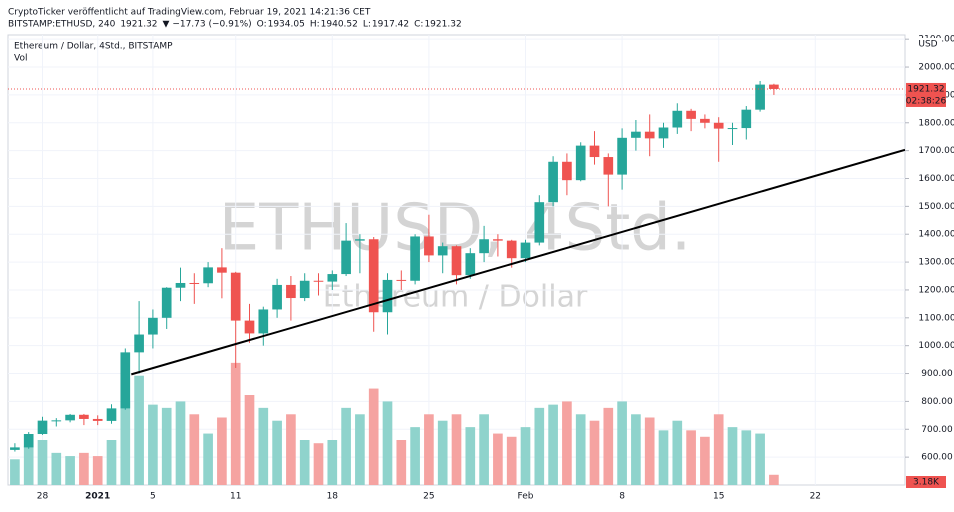 The height and width of the screenshot is (512, 954). I want to click on y-tick-label: 600.00, so click(937, 458).